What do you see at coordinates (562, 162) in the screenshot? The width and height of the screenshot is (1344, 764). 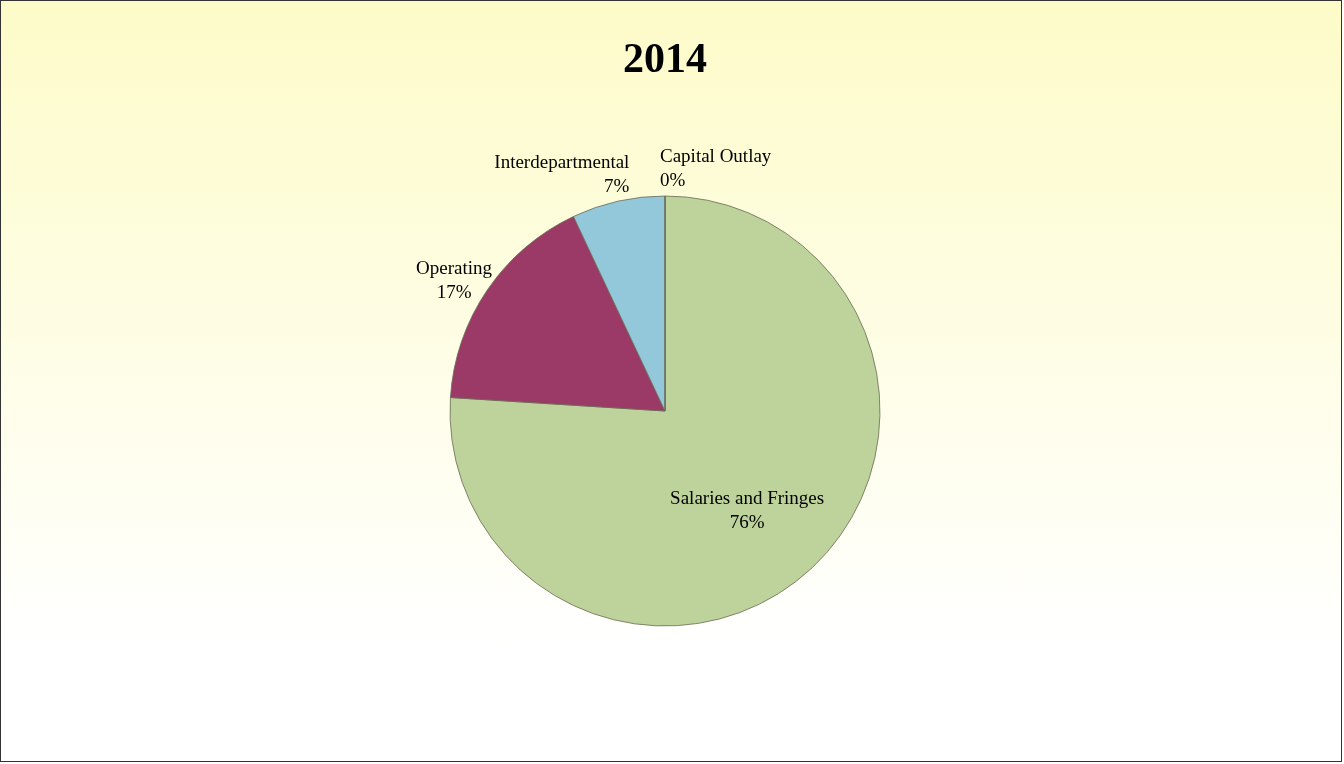 I see `slice-label: Interdepartmental` at bounding box center [562, 162].